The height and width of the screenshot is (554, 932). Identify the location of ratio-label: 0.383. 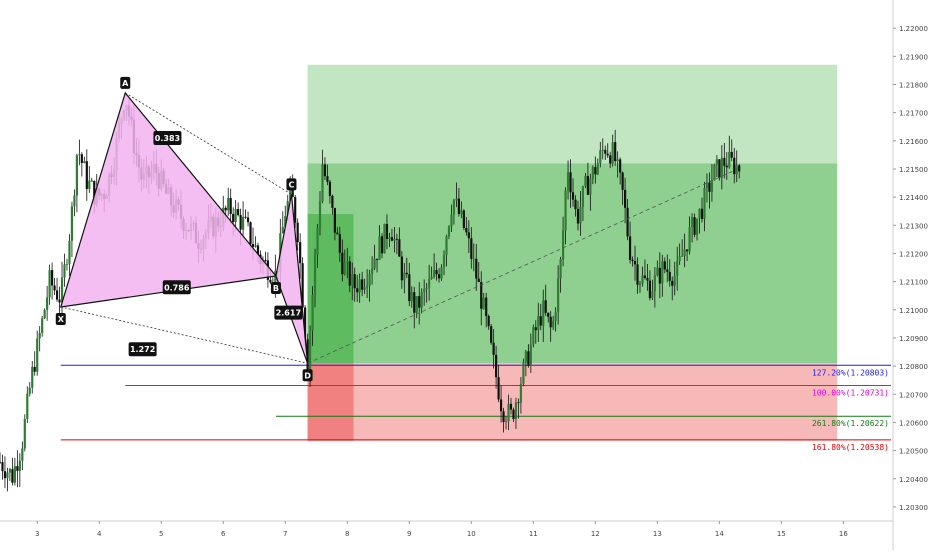
(167, 138).